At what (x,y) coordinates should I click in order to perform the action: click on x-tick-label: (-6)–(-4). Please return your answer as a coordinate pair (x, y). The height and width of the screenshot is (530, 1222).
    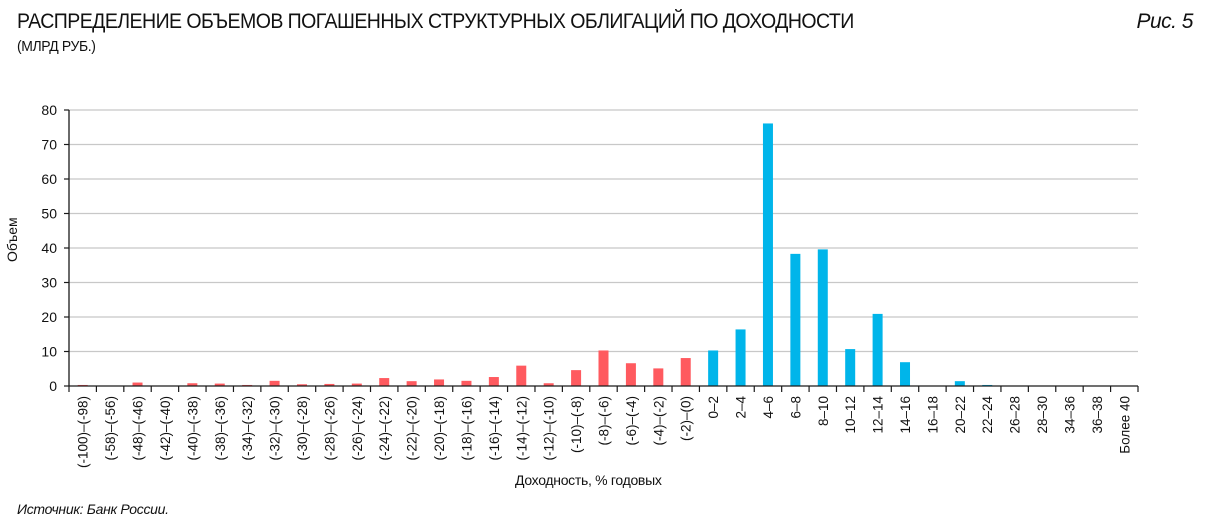
    Looking at the image, I should click on (631, 421).